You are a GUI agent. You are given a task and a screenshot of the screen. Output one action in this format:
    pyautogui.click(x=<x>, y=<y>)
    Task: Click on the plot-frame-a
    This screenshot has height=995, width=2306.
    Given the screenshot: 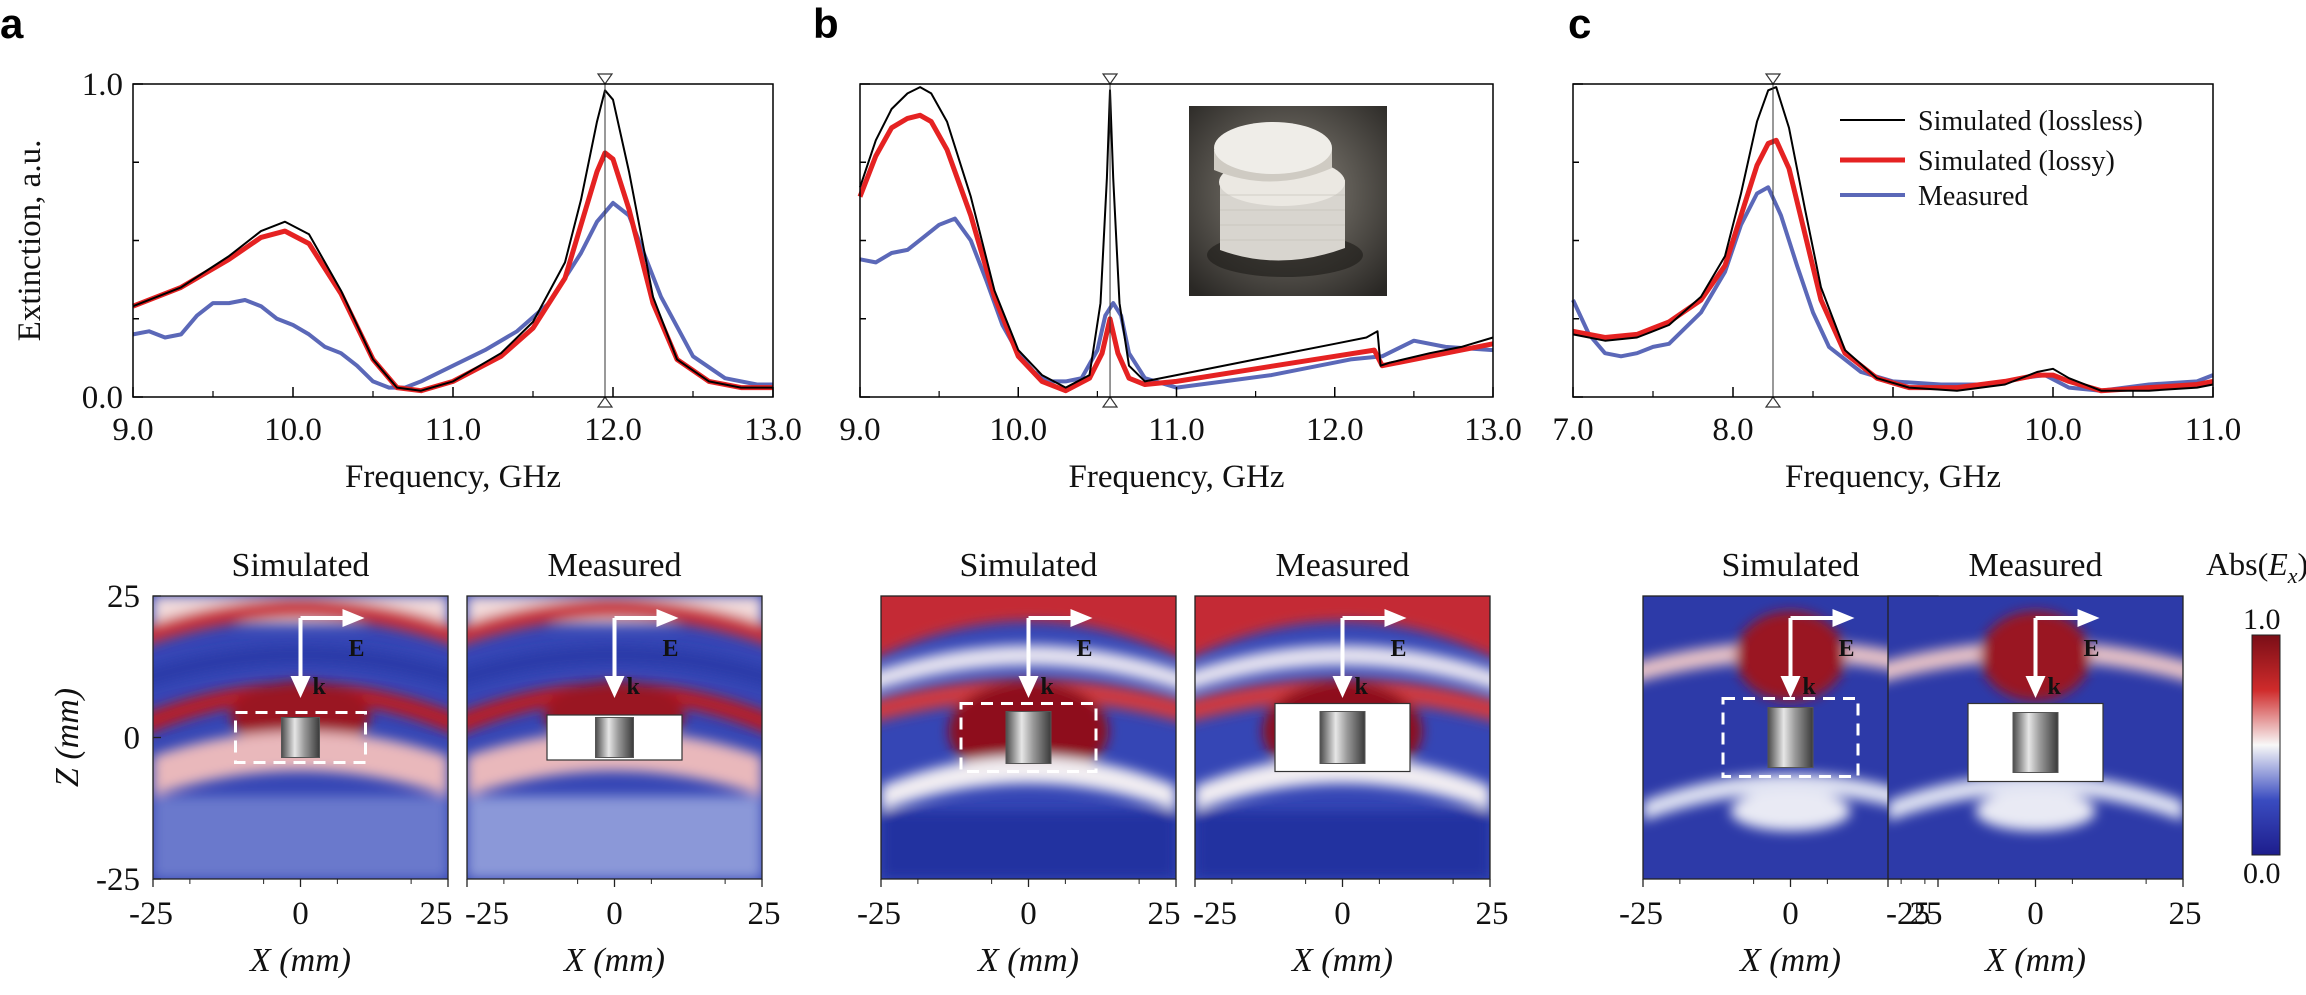 What is the action you would take?
    pyautogui.click(x=453, y=240)
    